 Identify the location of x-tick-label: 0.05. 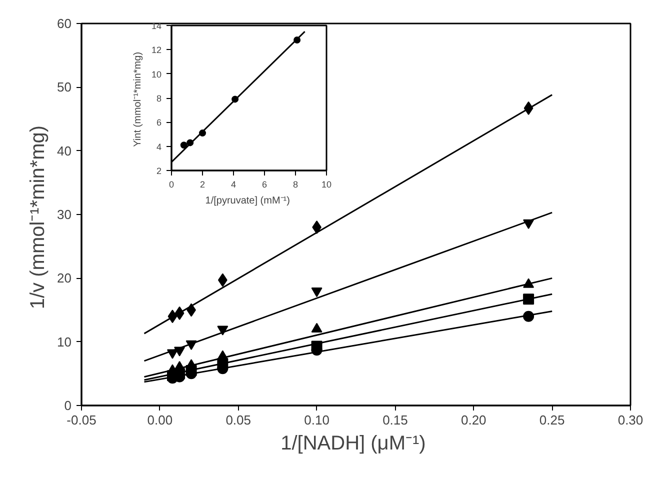
(239, 420).